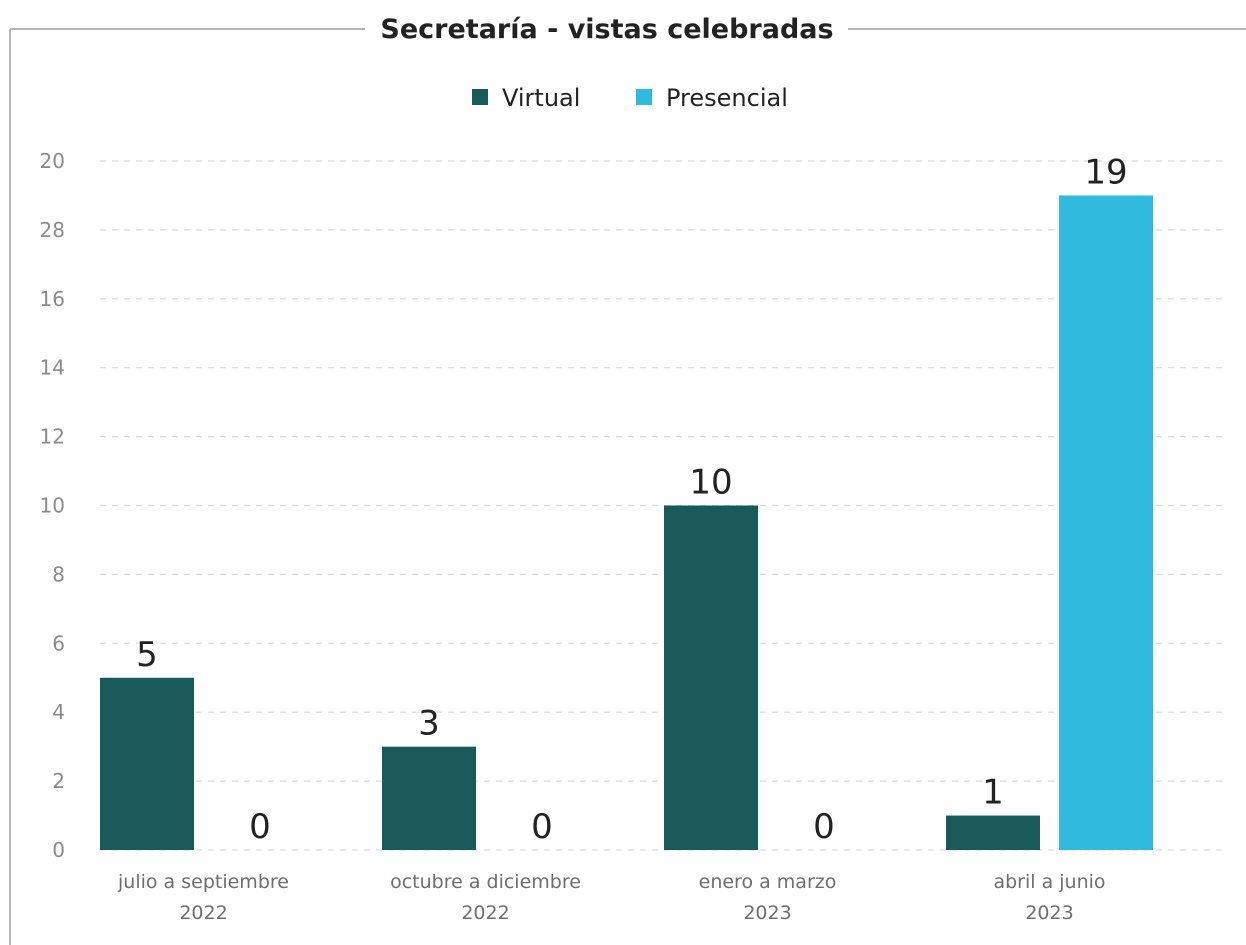 This screenshot has height=945, width=1246. Describe the element at coordinates (147, 655) in the screenshot. I see `data-label: 5` at that location.